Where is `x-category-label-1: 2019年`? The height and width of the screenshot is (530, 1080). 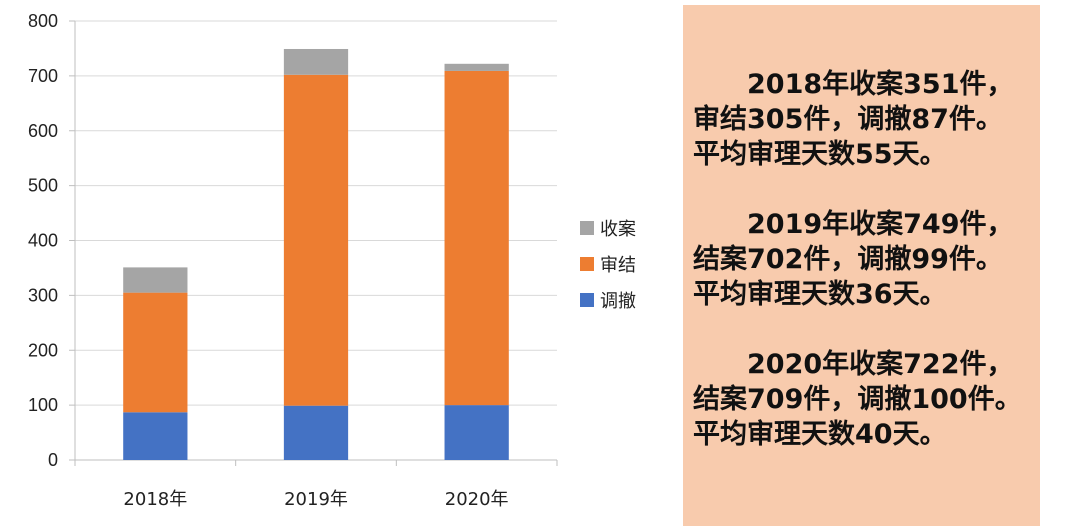 x-category-label-1: 2019年 is located at coordinates (316, 499).